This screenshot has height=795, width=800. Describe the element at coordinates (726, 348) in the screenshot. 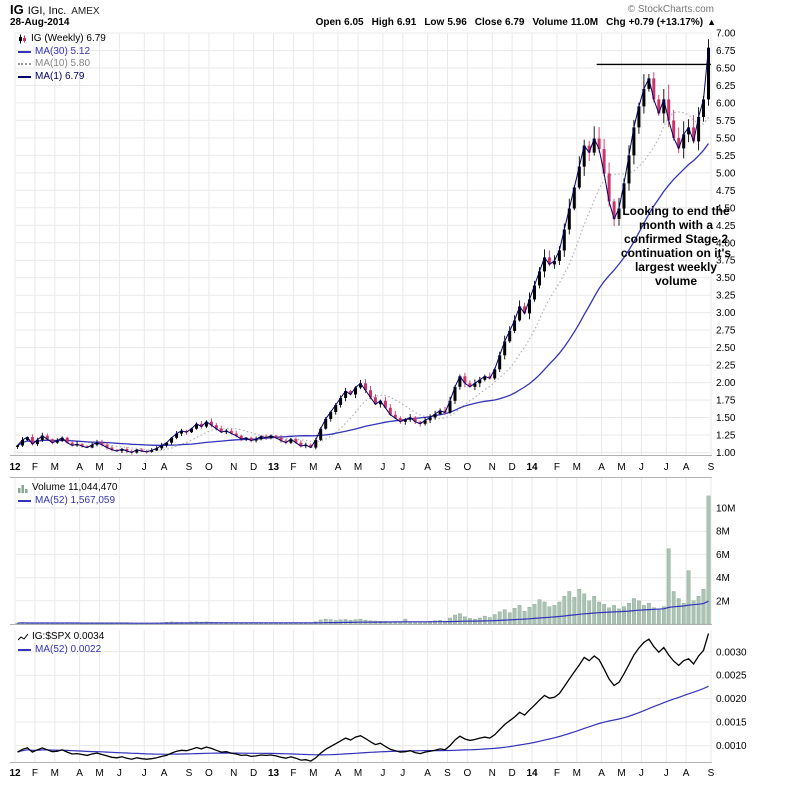

I see `svg-text: 2.50` at that location.